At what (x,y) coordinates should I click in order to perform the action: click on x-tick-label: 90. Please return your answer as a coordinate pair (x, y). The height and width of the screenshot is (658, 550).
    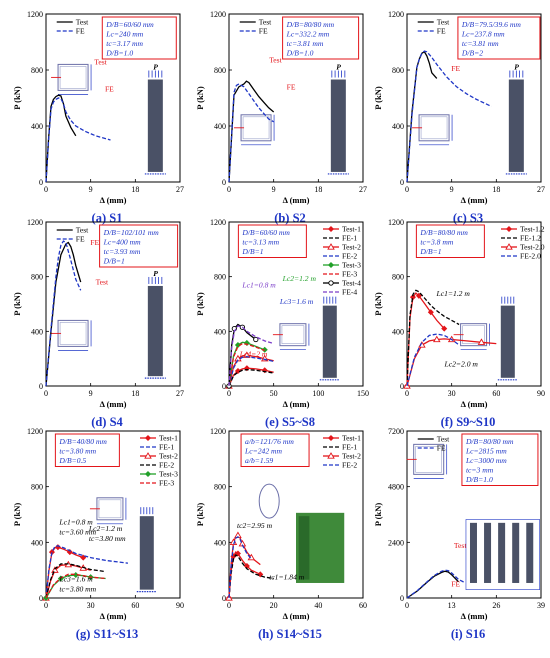
    Looking at the image, I should click on (180, 605).